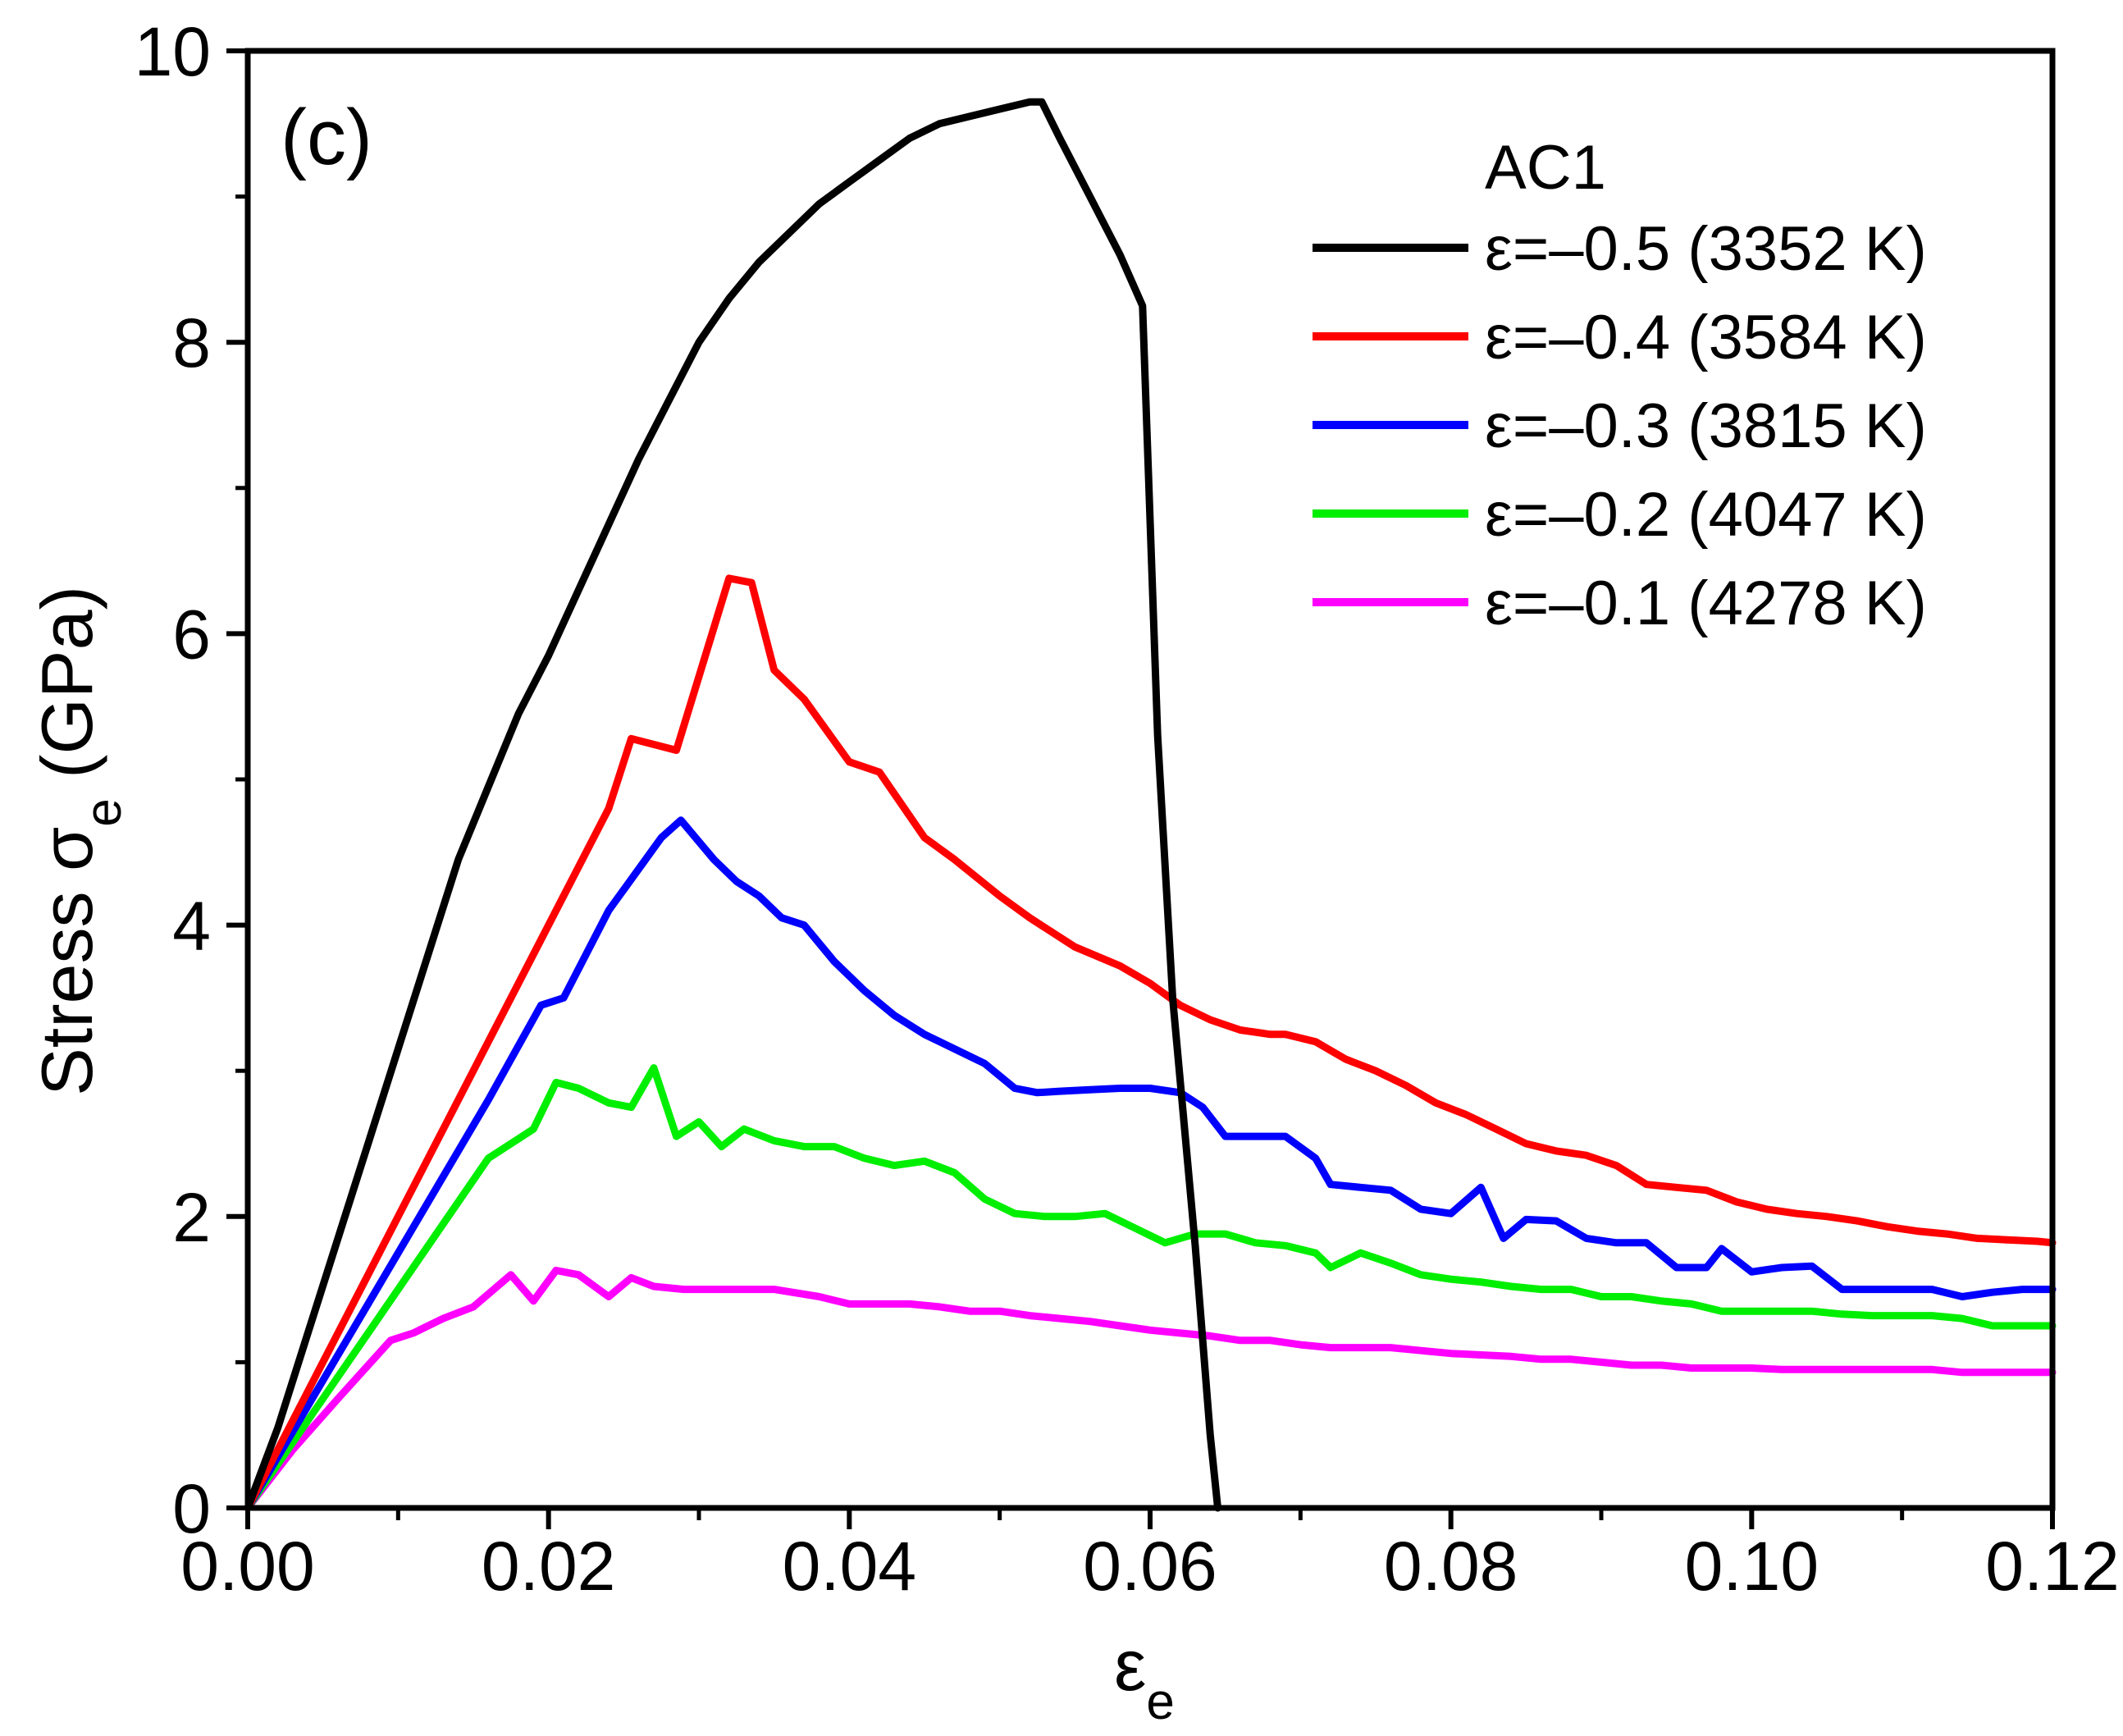 The height and width of the screenshot is (1736, 2123). Describe the element at coordinates (1451, 1566) in the screenshot. I see `x-tick-label: 0.08` at that location.